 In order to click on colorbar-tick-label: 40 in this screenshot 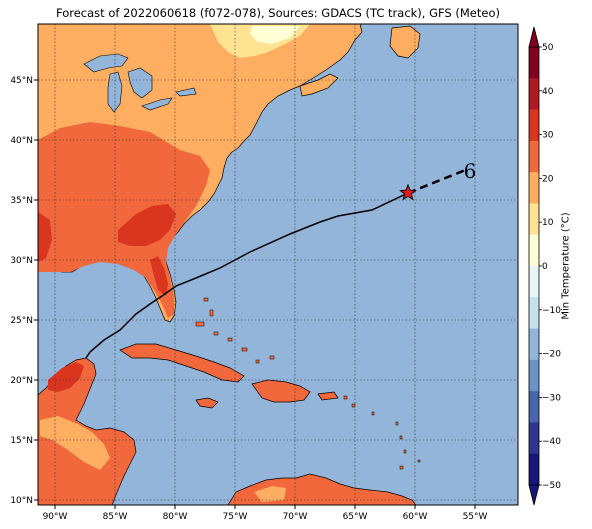, I will do `click(548, 92)`.